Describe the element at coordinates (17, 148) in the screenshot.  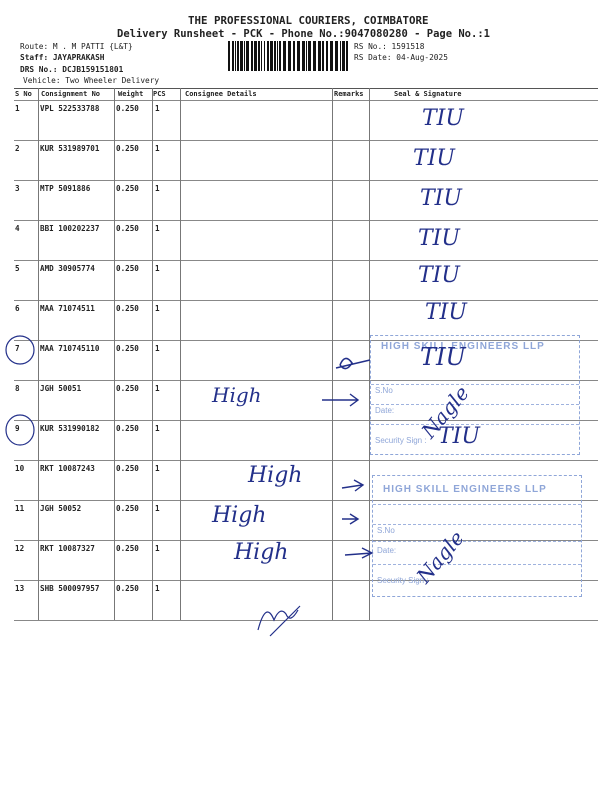
I see `cell-sno: 2` at that location.